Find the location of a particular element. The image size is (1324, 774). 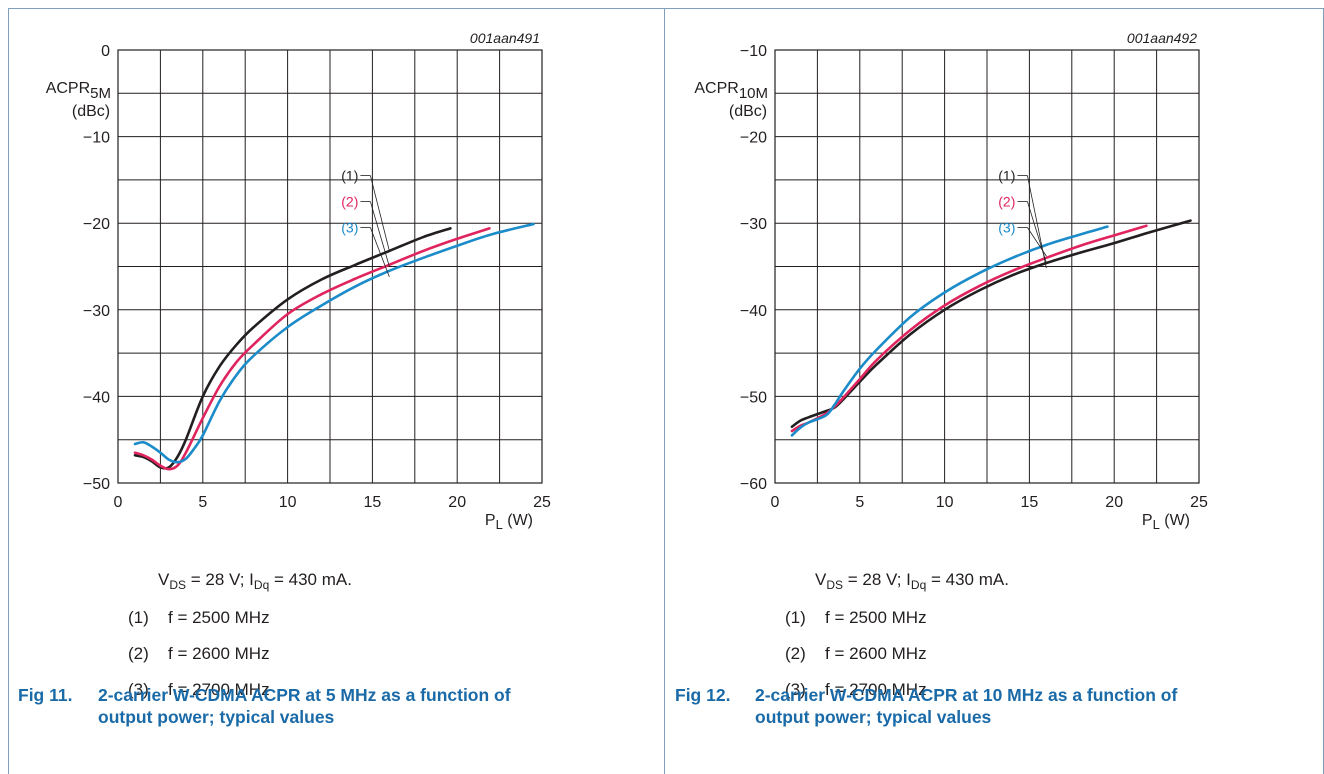

y-tick-label: 0 is located at coordinates (105, 51).